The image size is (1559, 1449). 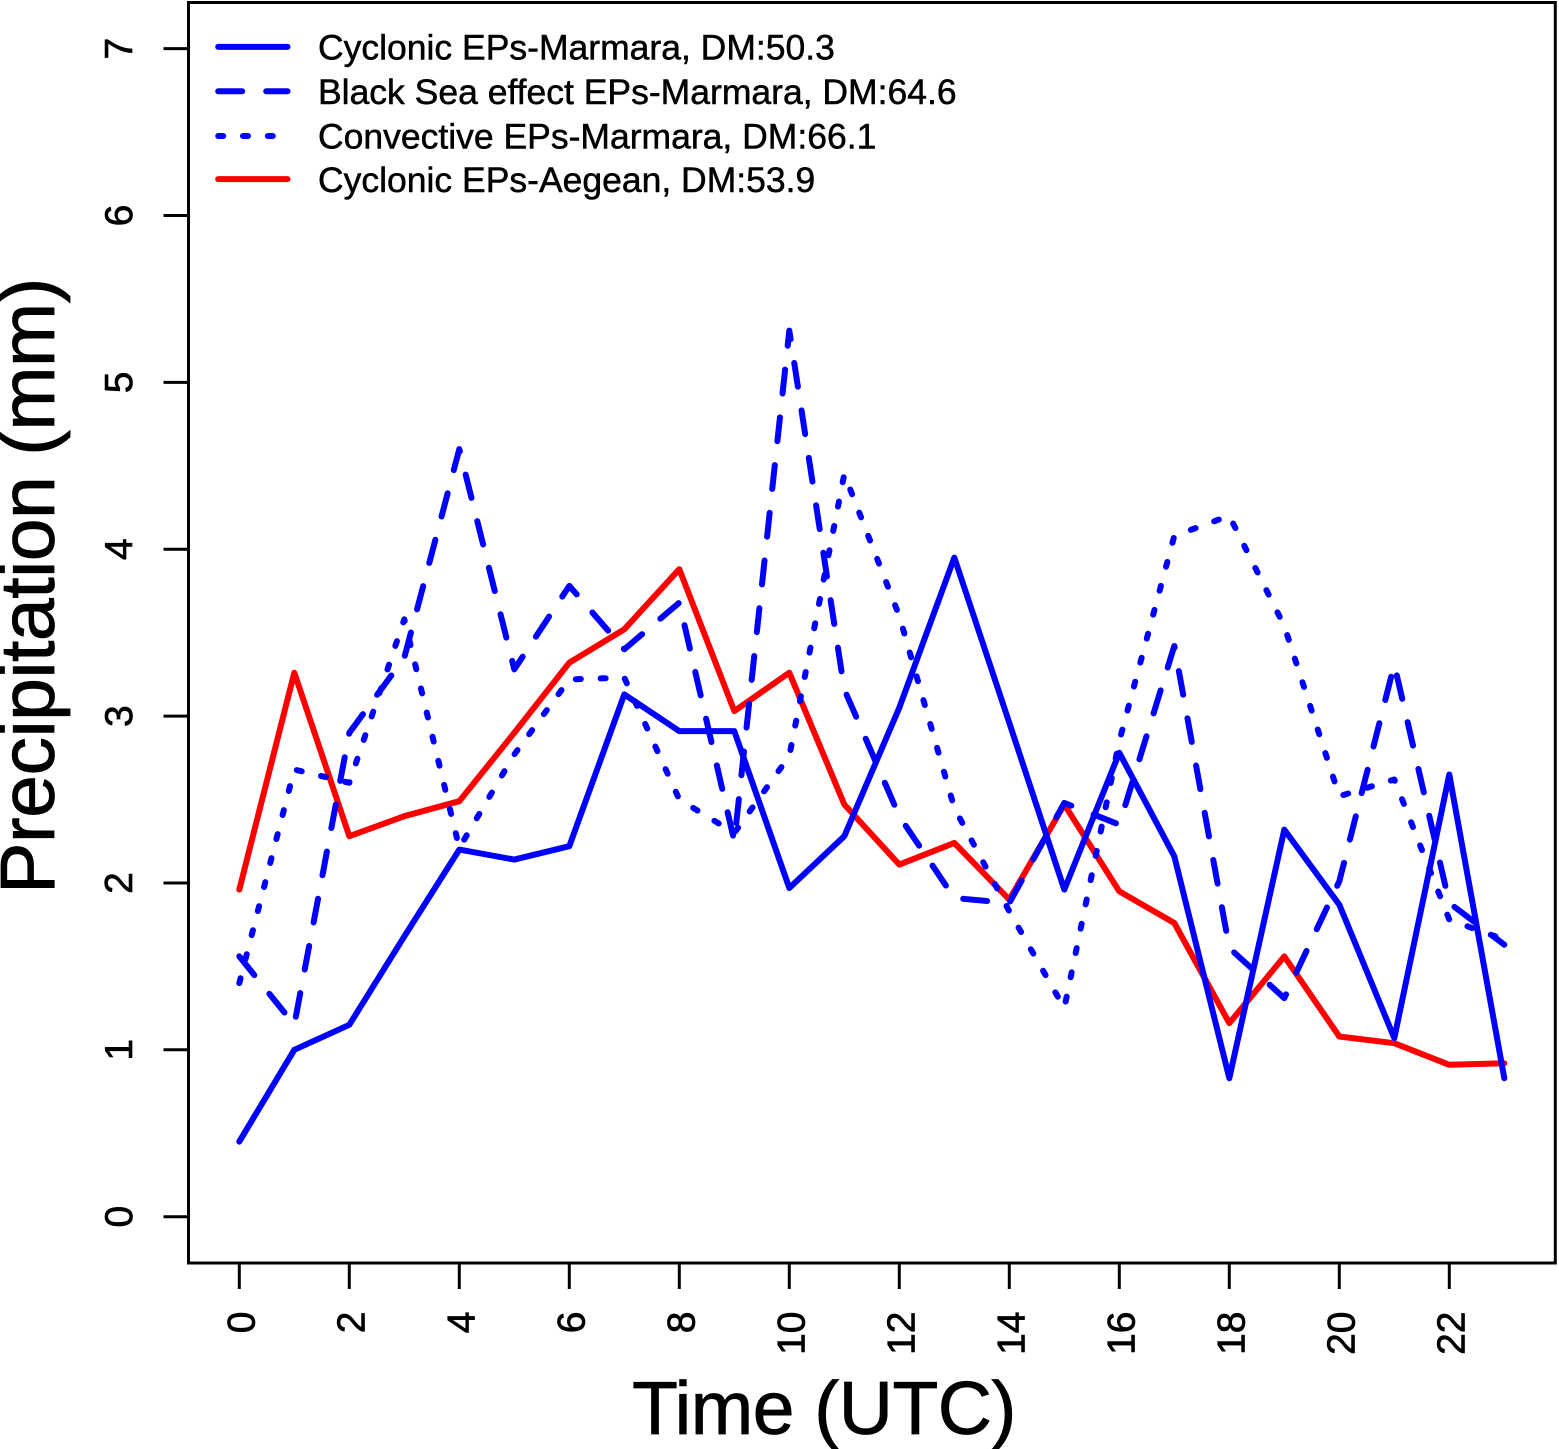 What do you see at coordinates (576, 48) in the screenshot?
I see `svg-text: Cyclonic EPs-Marmara, DM:50.3` at bounding box center [576, 48].